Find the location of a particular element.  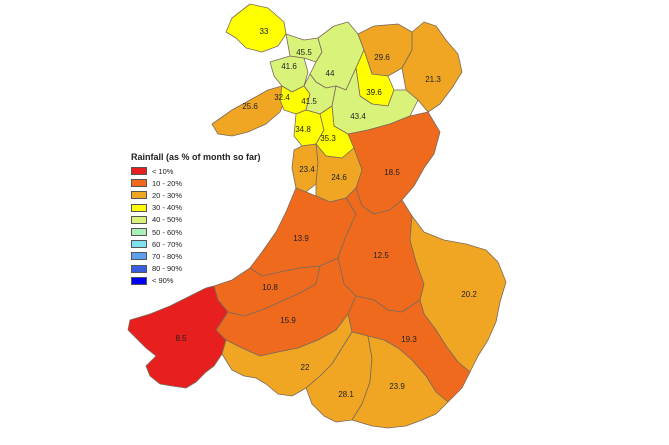

label-upper-wye: 12.5 is located at coordinates (381, 255).